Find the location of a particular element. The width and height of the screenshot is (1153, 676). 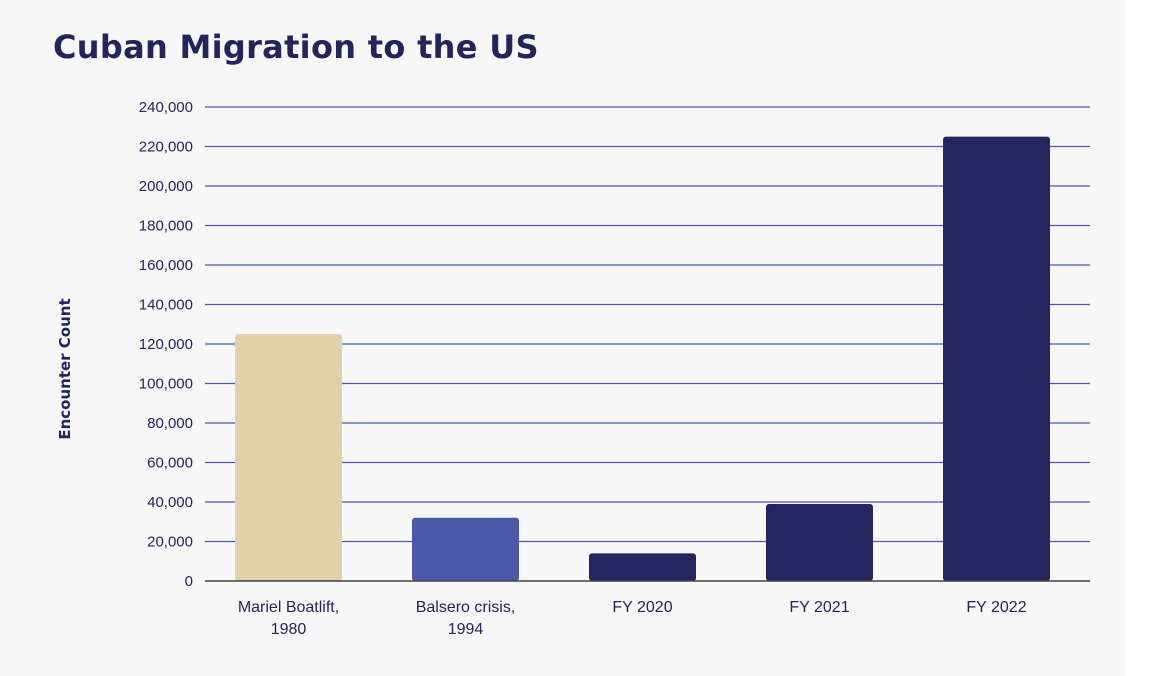

y-axis-title: Encounter Count is located at coordinates (65, 368).